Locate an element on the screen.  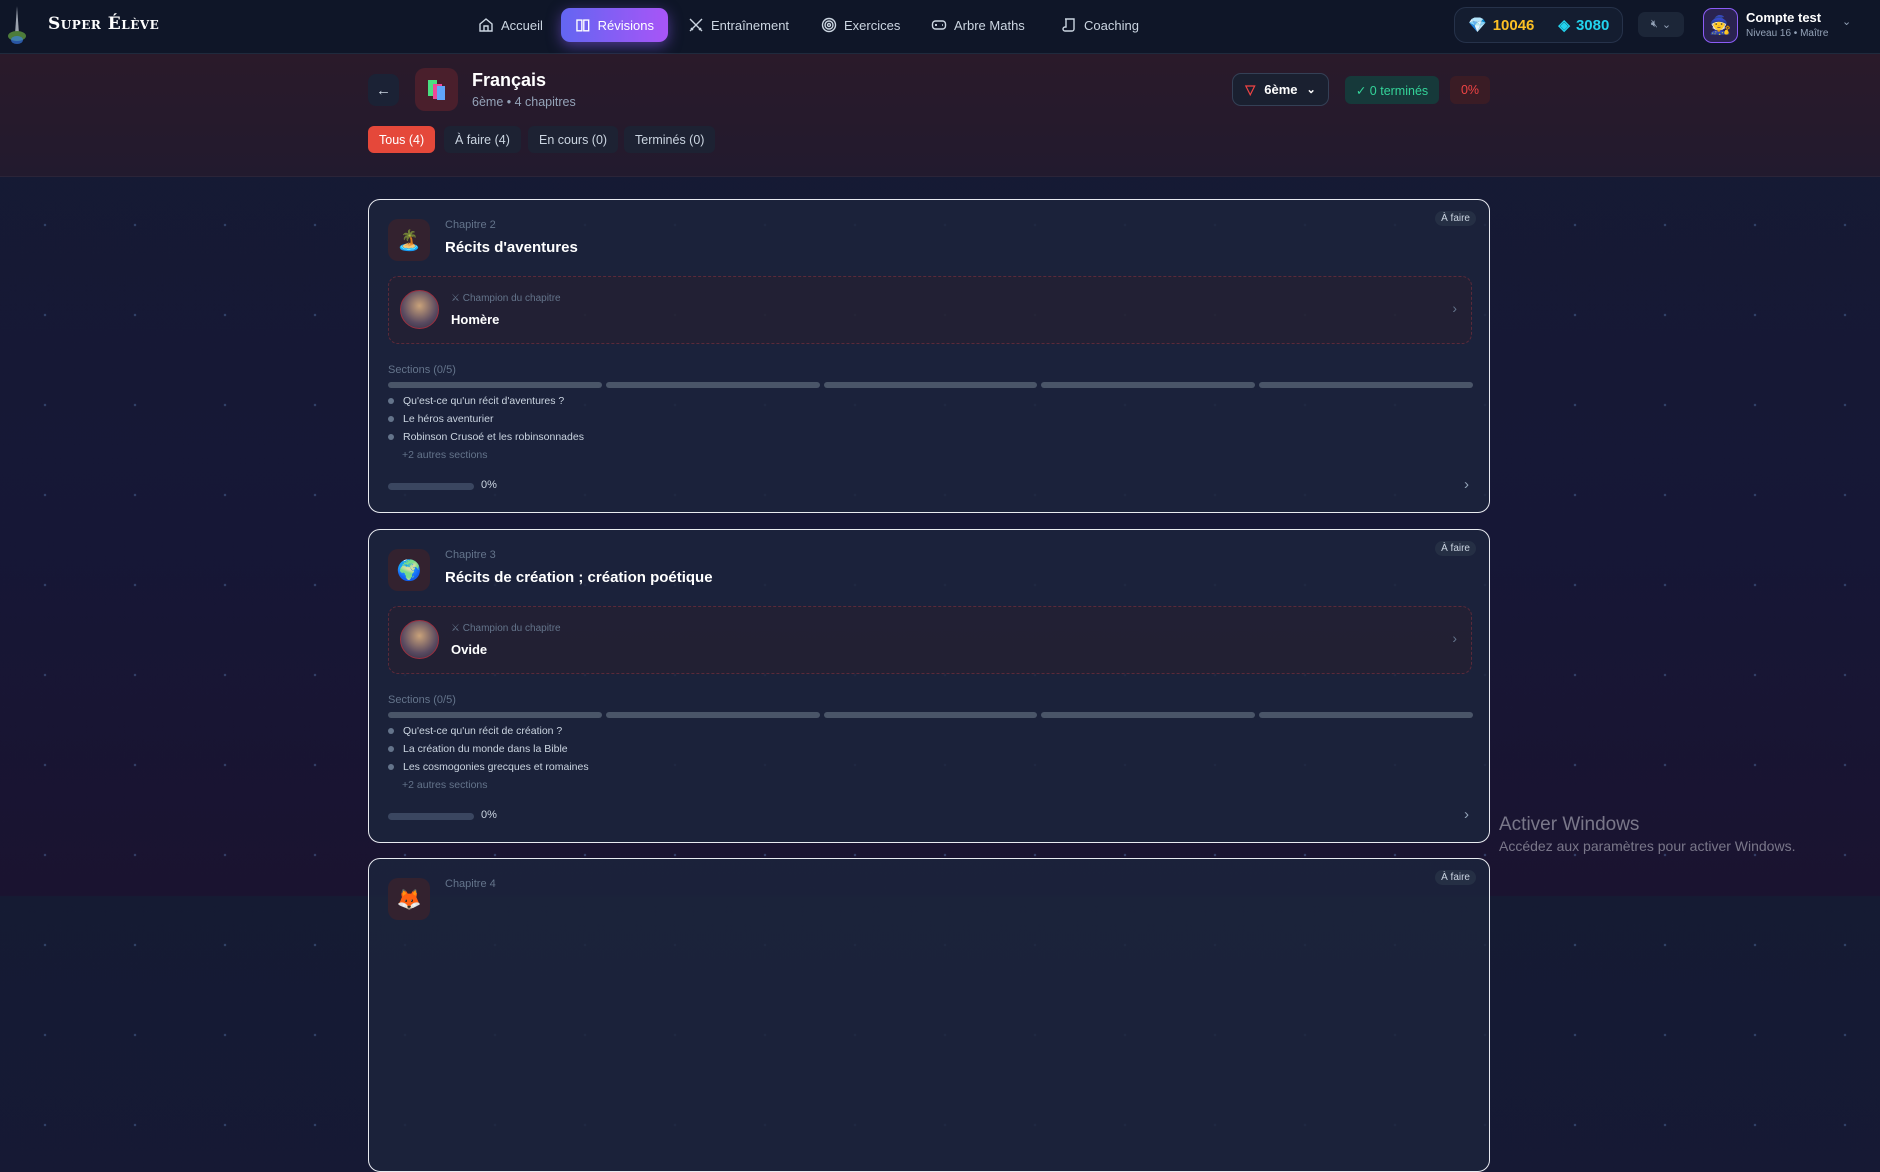
champion-name: Homère is located at coordinates (475, 319).